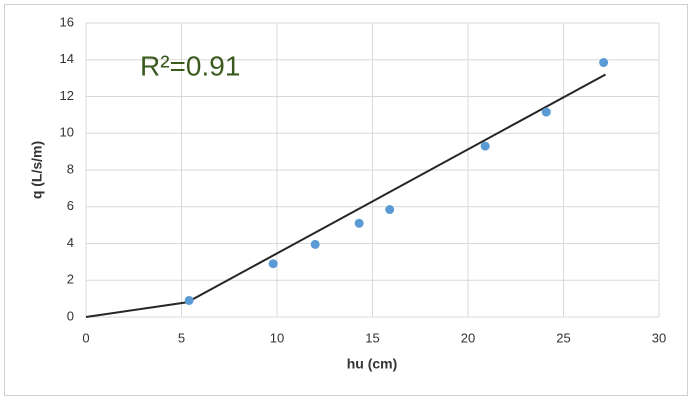  I want to click on y-tick-label: 8, so click(70, 168).